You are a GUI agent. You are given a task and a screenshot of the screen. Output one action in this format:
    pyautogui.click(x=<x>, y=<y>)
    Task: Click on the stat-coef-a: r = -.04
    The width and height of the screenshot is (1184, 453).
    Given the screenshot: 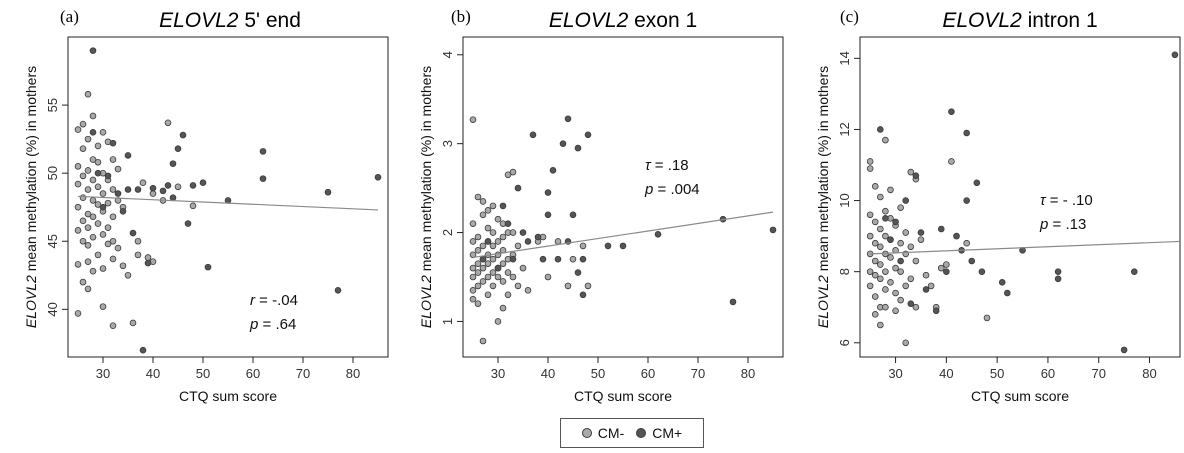 What is the action you would take?
    pyautogui.click(x=274, y=300)
    